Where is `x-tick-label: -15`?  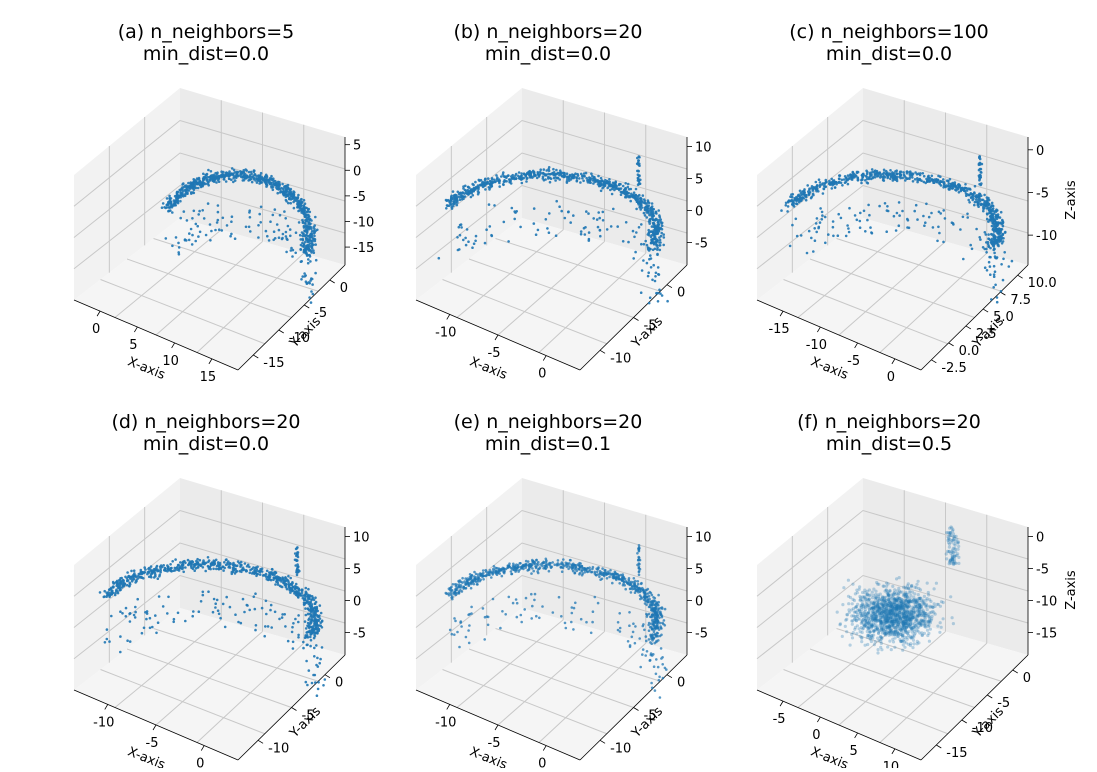 x-tick-label: -15 is located at coordinates (778, 329).